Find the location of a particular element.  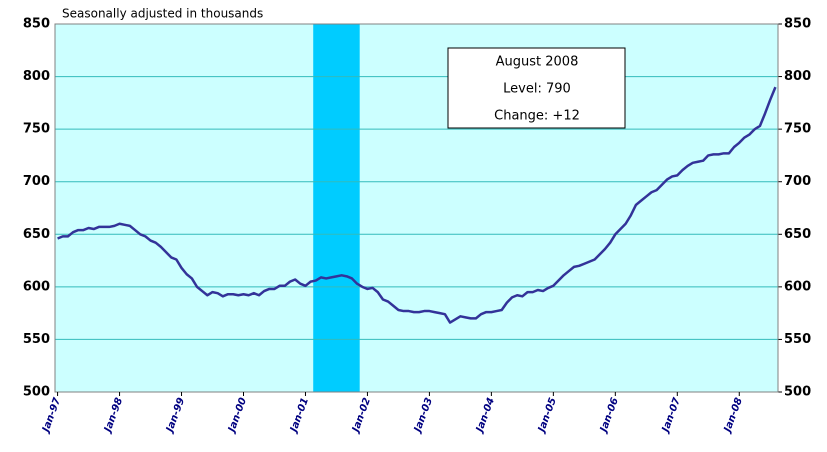

shaded-period is located at coordinates (336, 208).